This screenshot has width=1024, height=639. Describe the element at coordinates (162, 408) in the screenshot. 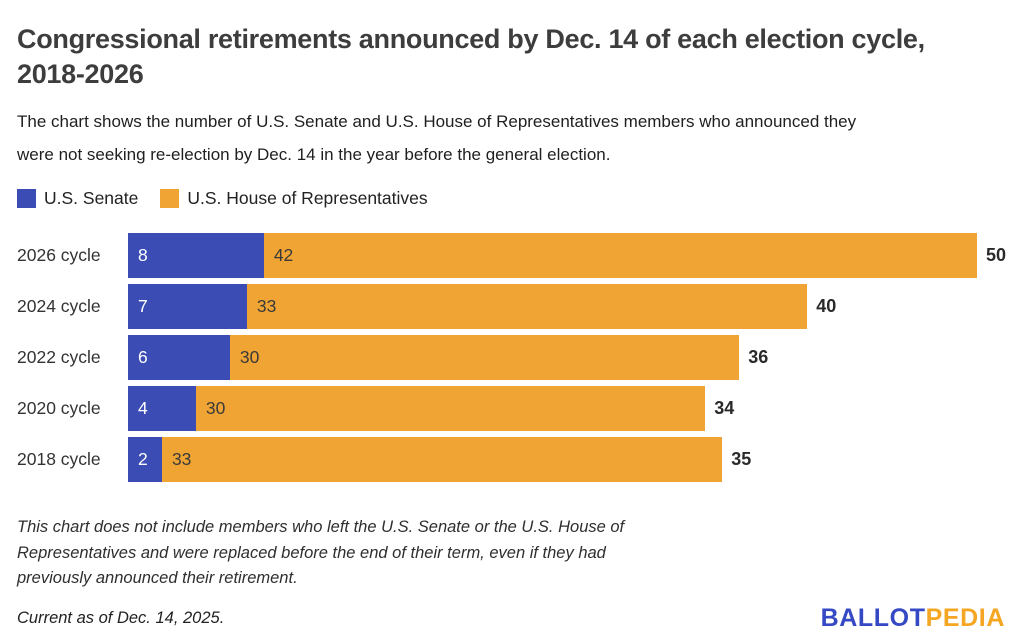

I see `senate-bar-segment: 4` at that location.